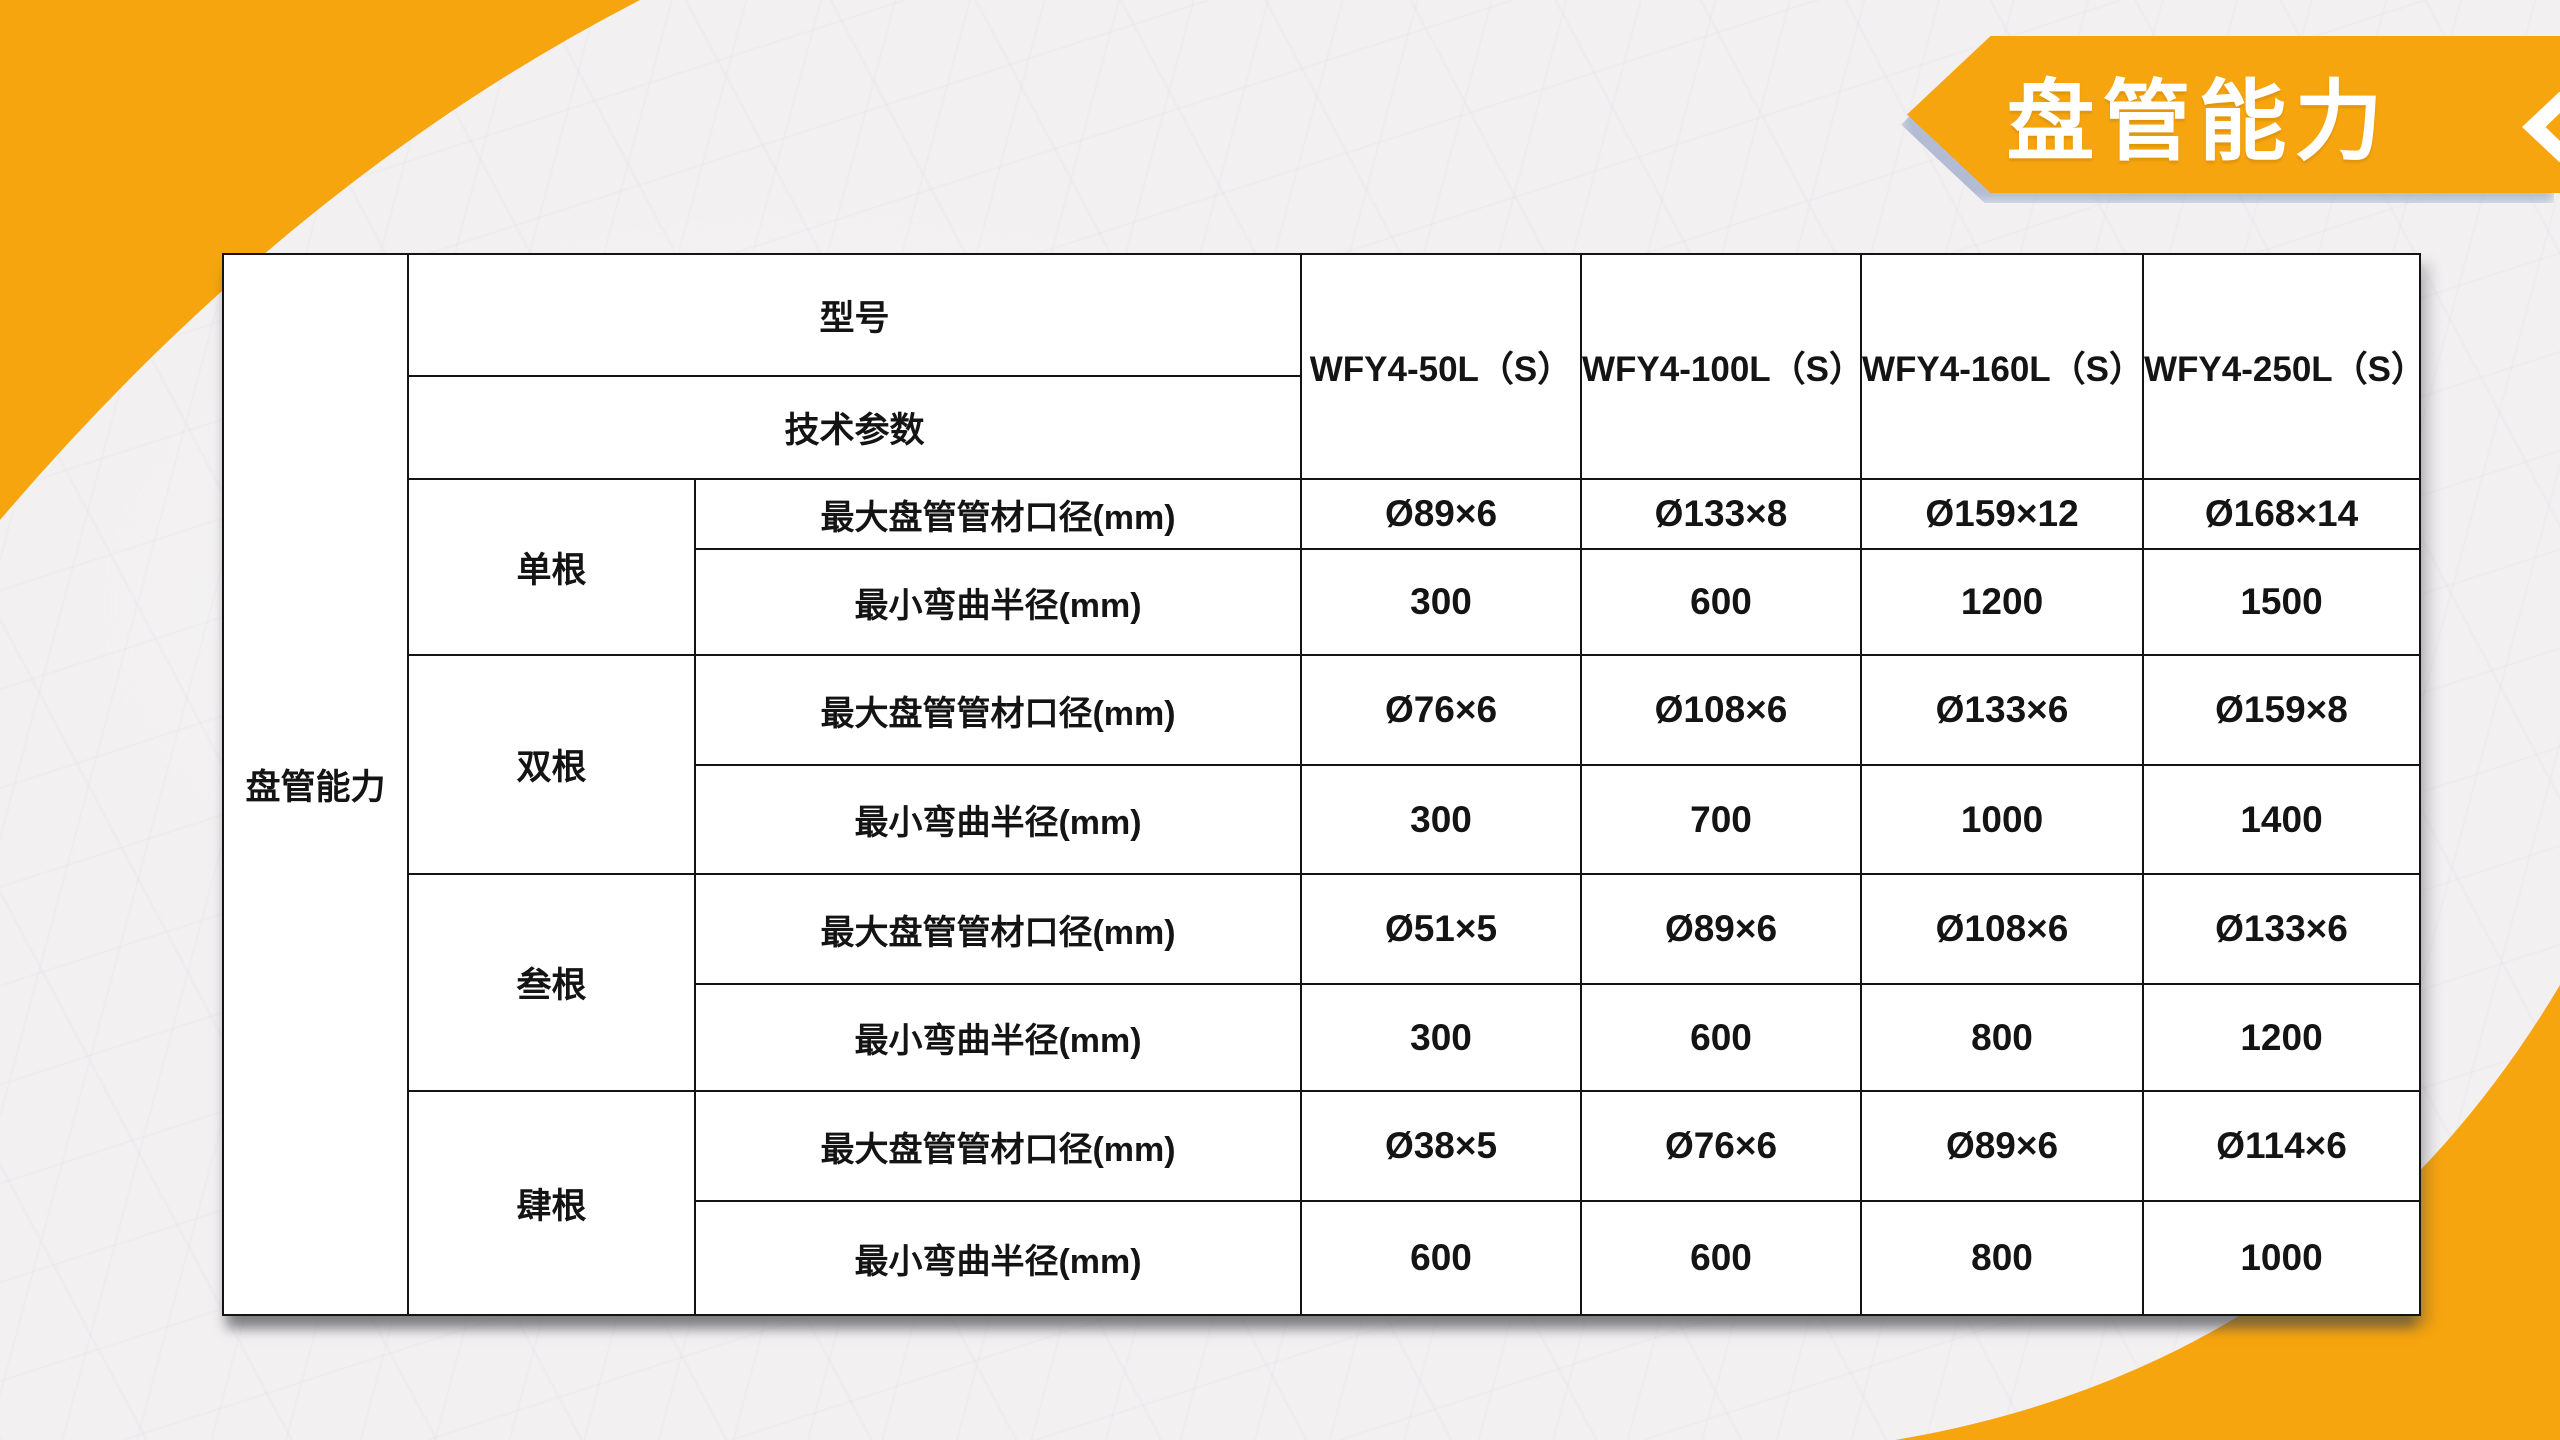 Image resolution: width=2560 pixels, height=1440 pixels. I want to click on value-max-2-3: Ø133×6, so click(2282, 929).